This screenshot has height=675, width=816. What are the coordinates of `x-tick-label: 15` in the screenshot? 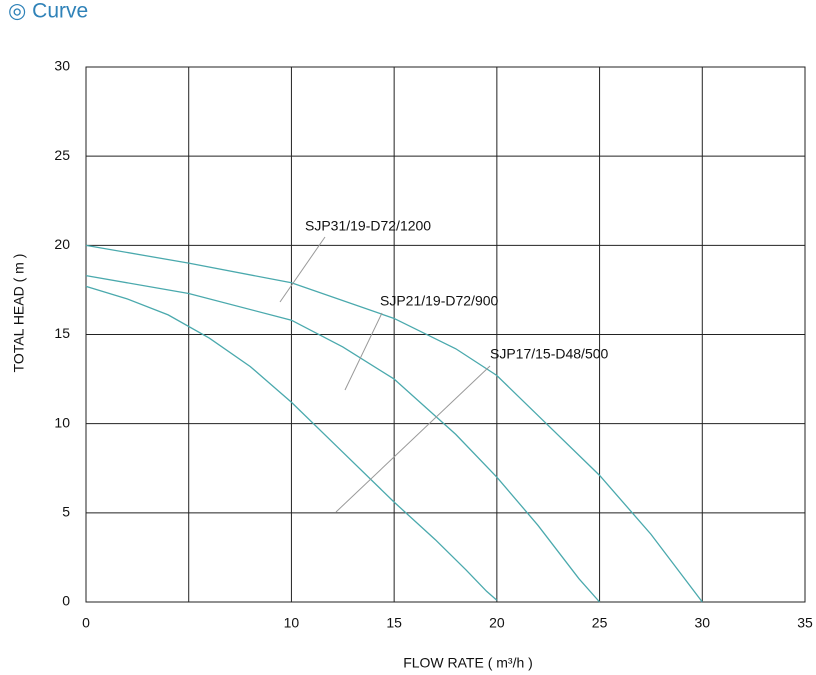 It's located at (394, 623).